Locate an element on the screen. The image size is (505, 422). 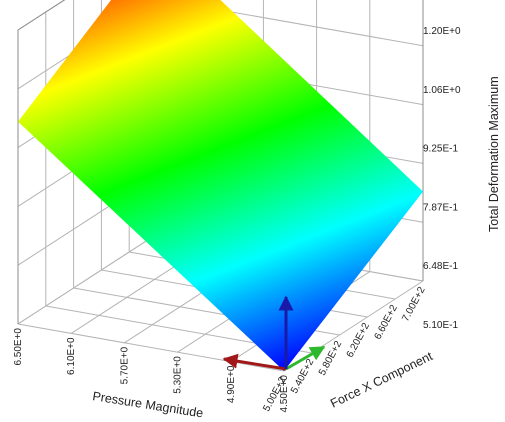
z-axis-title: Total Deformation Maximum is located at coordinates (494, 154).